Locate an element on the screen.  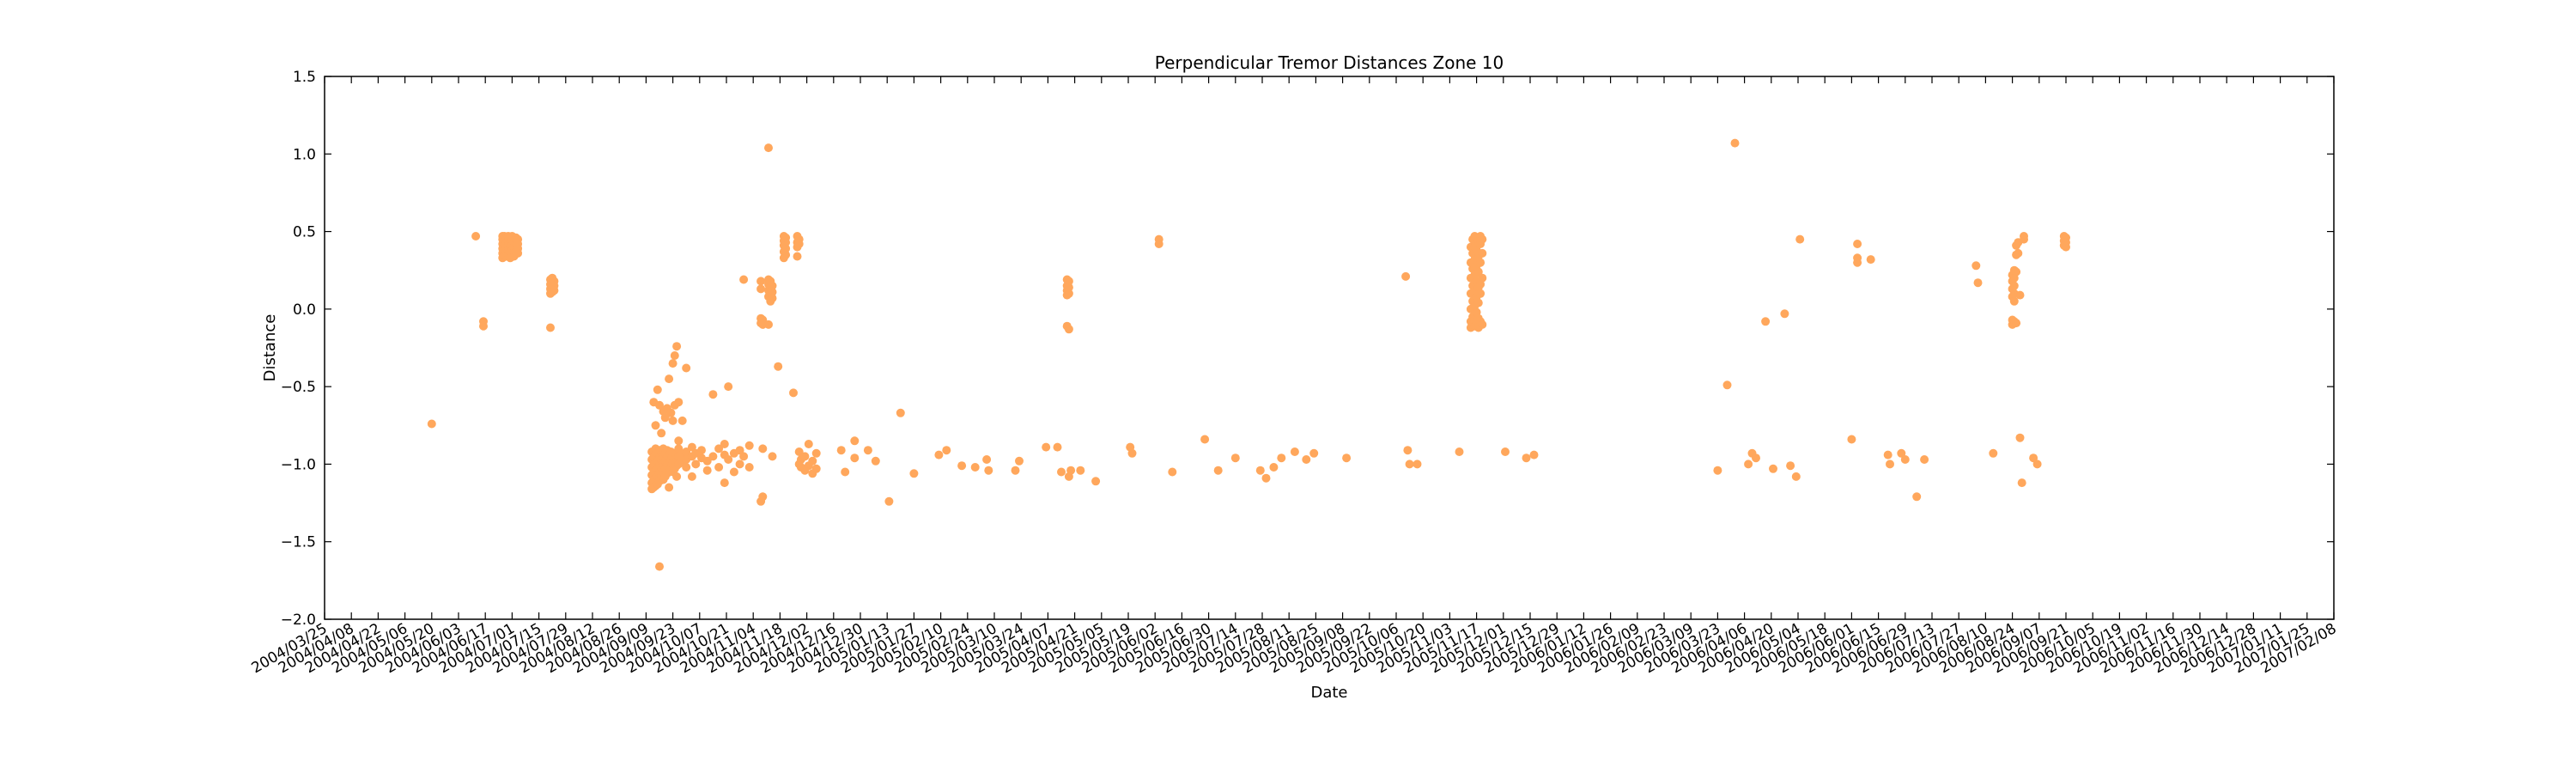
y-tick-label: −0.5 is located at coordinates (298, 387).